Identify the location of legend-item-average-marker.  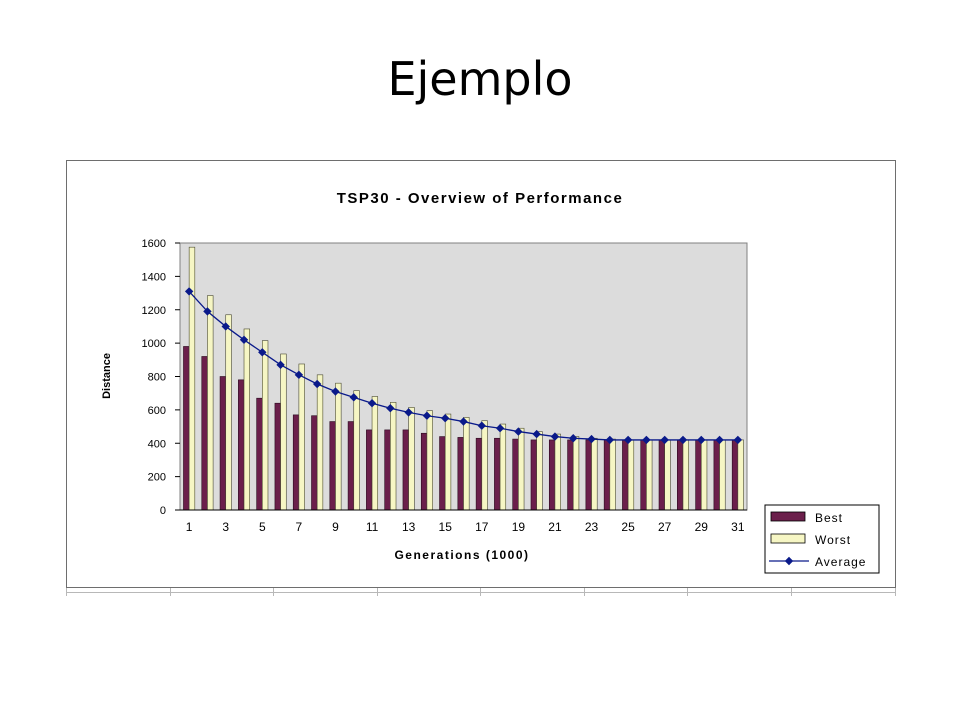
(789, 561).